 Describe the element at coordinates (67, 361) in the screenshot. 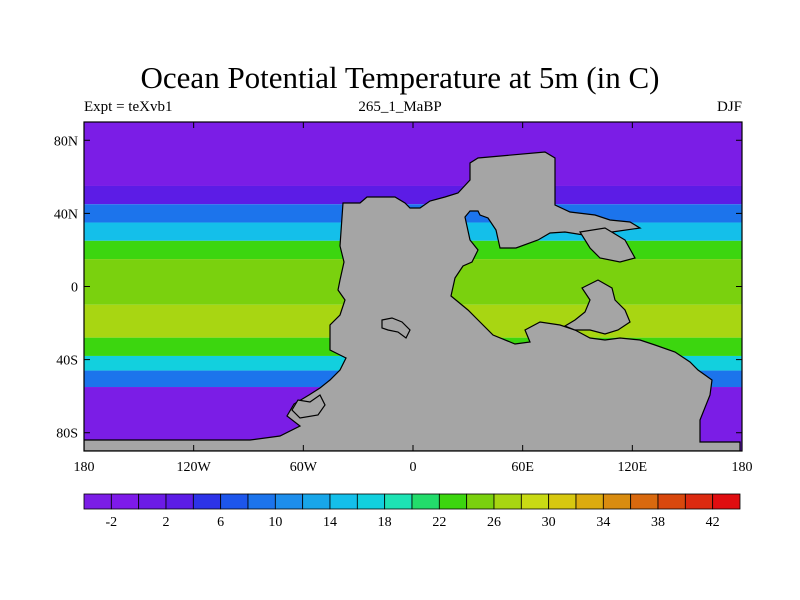

I see `y-tick-label: 40S` at that location.